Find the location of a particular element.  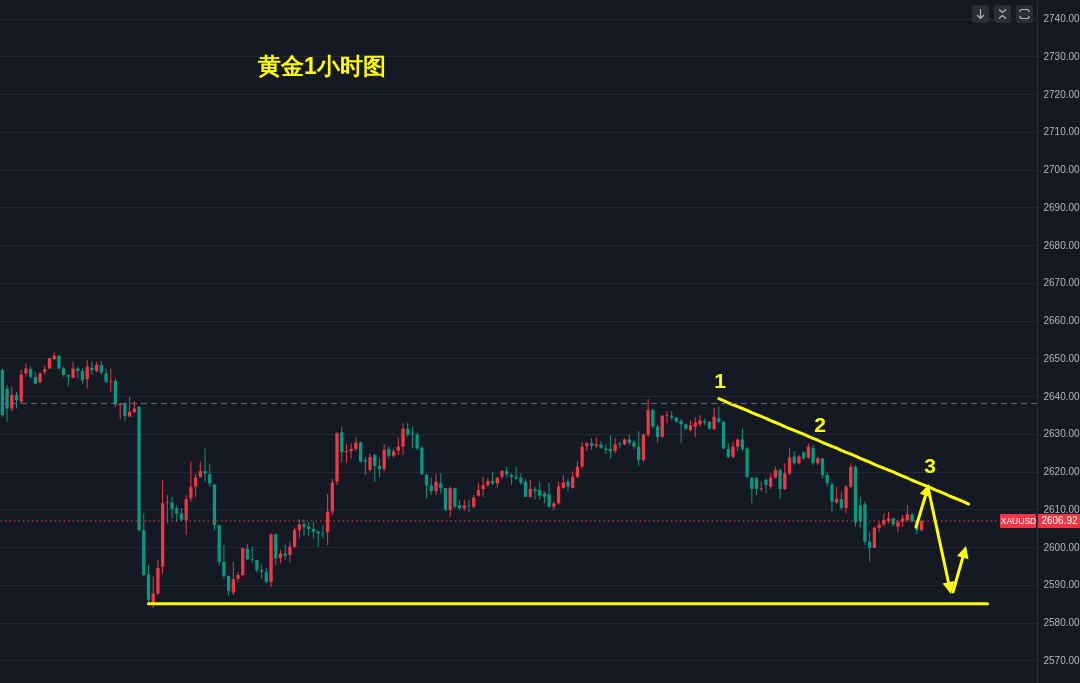

annotation: 3 is located at coordinates (930, 465).